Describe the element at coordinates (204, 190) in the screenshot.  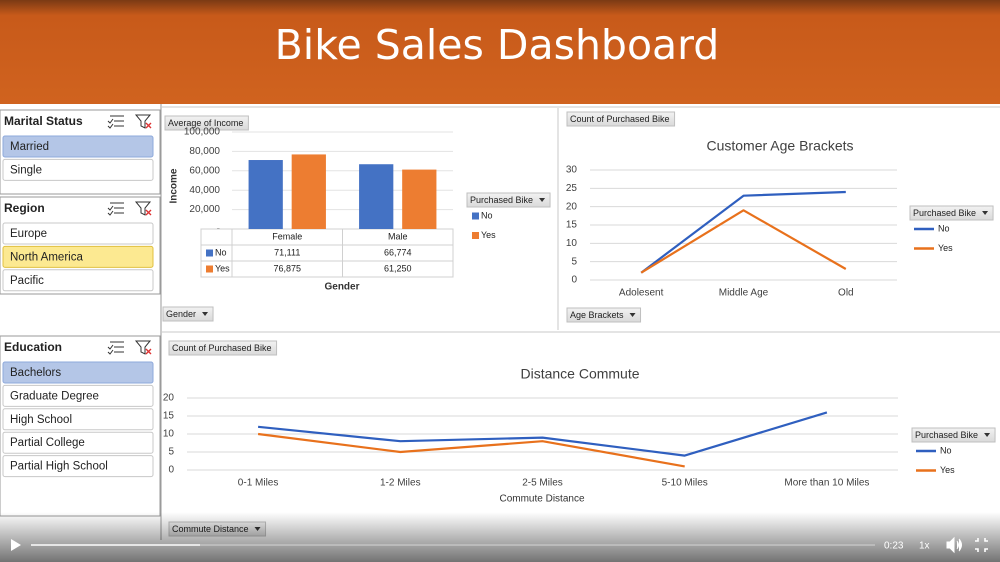
I see `y-tick-label: 40,000` at that location.